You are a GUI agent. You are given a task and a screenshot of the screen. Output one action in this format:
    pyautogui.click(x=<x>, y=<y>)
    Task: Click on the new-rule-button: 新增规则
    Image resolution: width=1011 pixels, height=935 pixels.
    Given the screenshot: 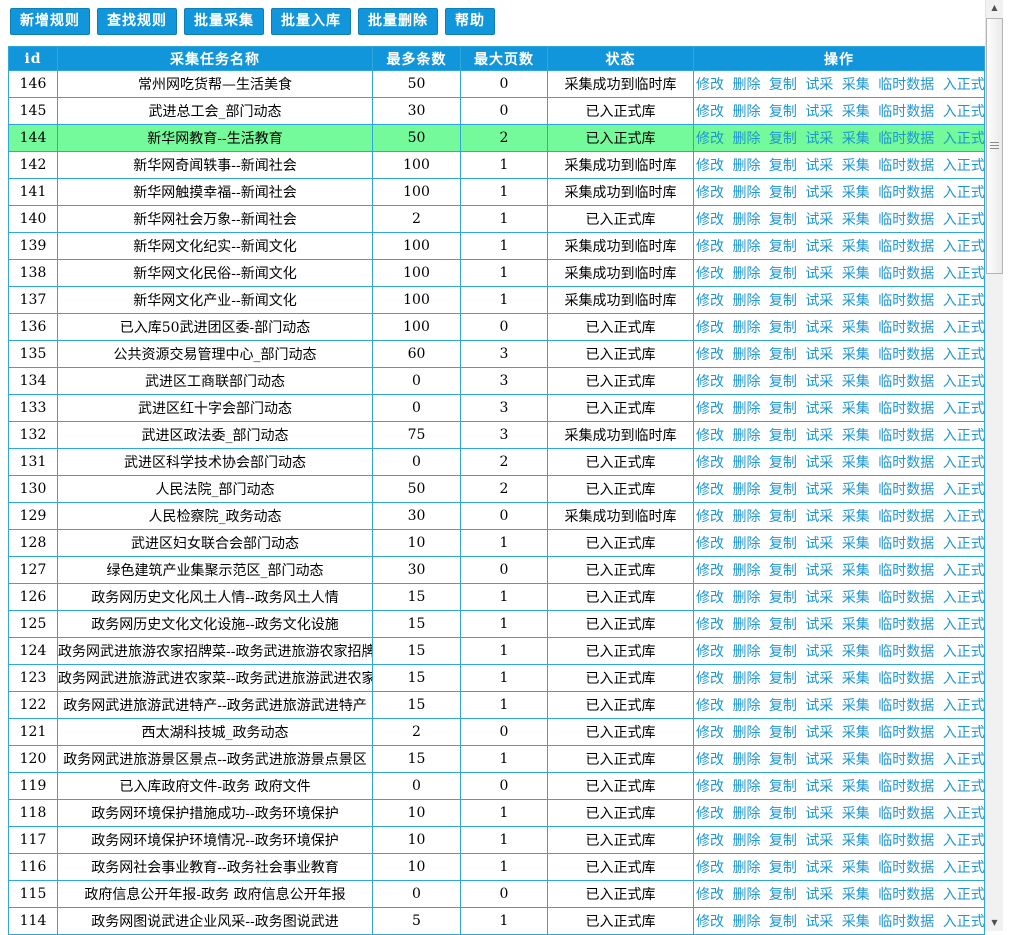 What is the action you would take?
    pyautogui.click(x=50, y=21)
    